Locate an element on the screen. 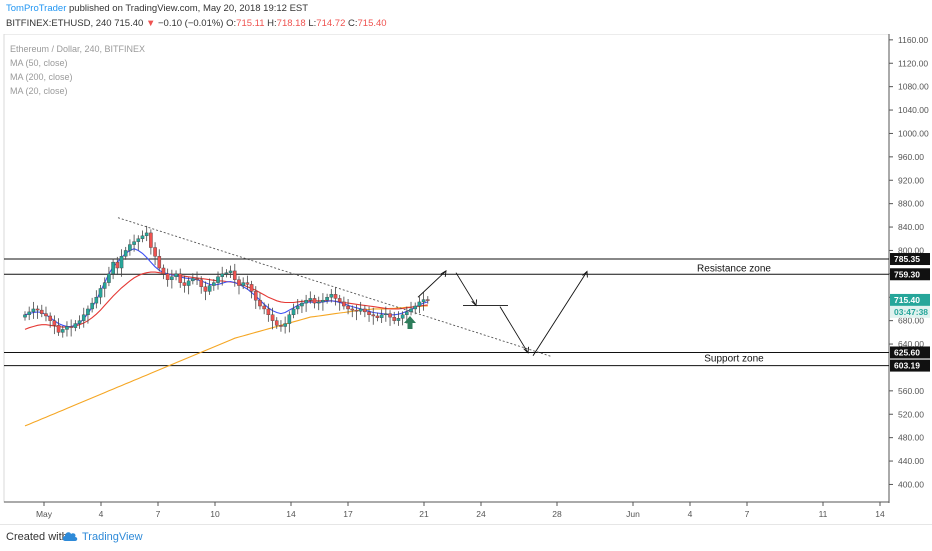 The image size is (932, 551). projection-up-line is located at coordinates (432, 284).